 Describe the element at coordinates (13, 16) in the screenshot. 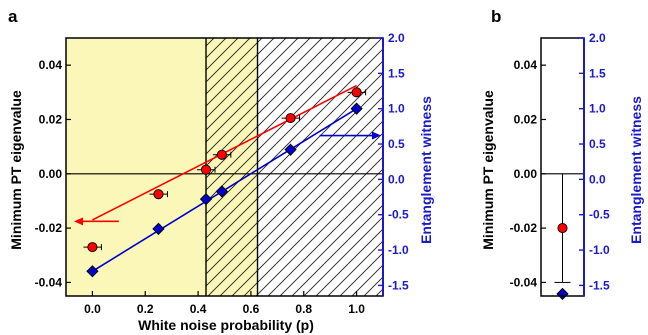

I see `panel-a-letter: a` at that location.